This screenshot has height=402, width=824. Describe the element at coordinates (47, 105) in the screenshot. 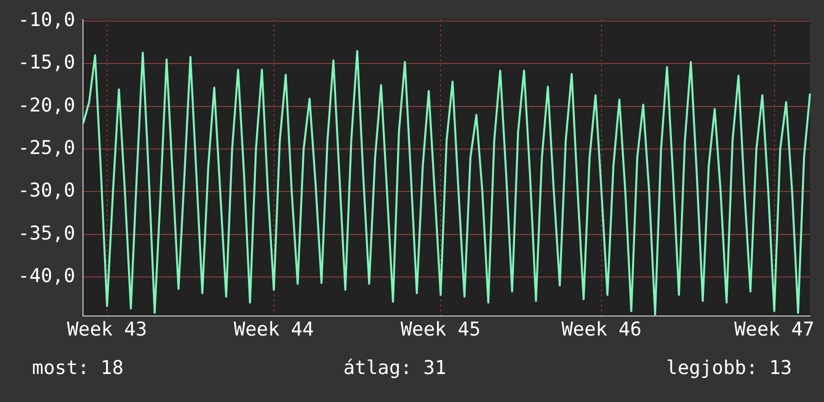

I see `y-tick-label: -20,0` at that location.